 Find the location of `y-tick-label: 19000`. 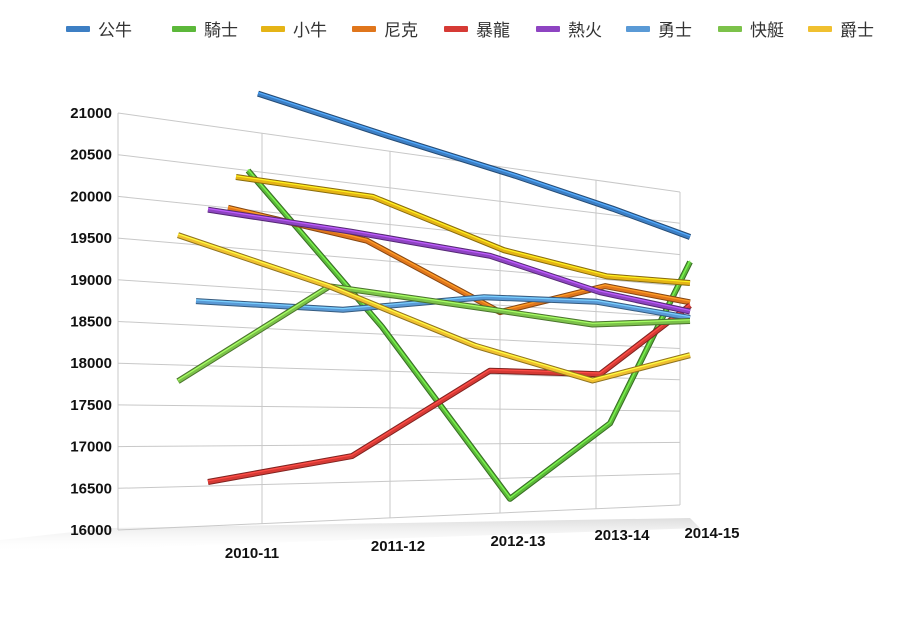

y-tick-label: 19000 is located at coordinates (91, 280).